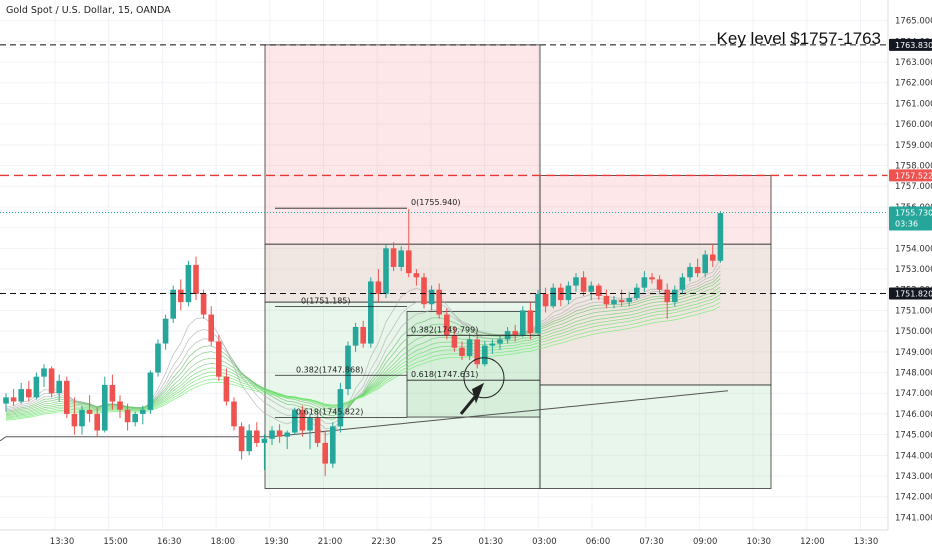 The image size is (932, 550). I want to click on price-badge: 1751.820, so click(910, 293).